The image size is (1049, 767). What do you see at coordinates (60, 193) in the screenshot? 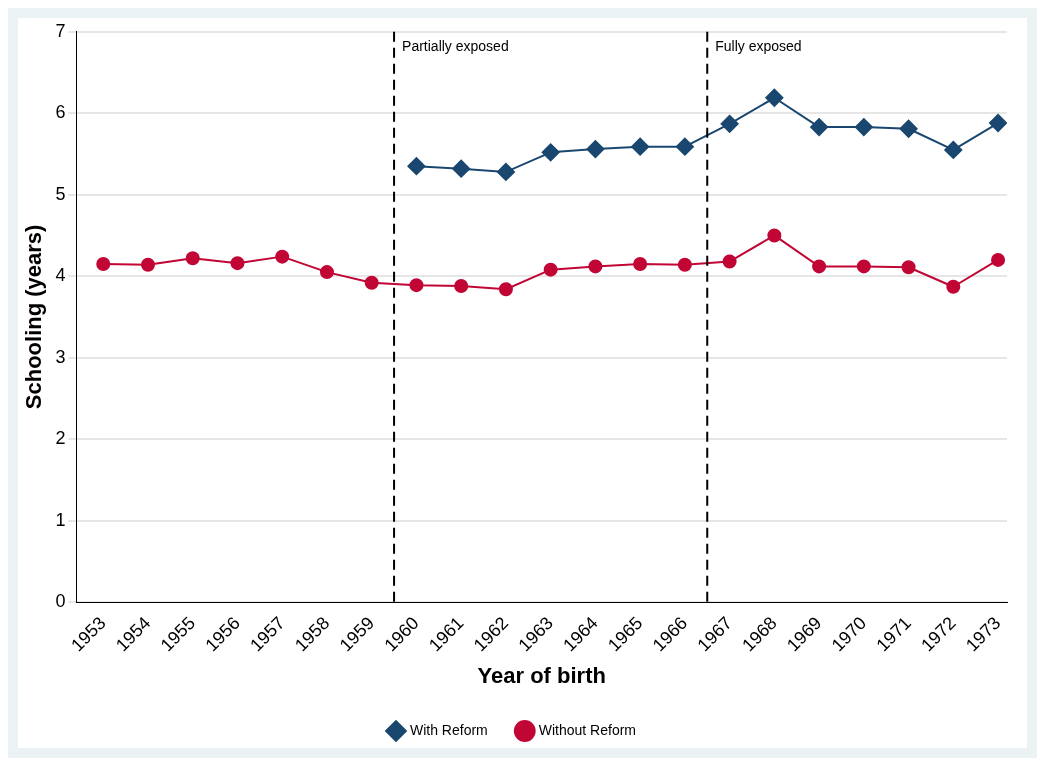
I see `y-tick-label: 5` at bounding box center [60, 193].